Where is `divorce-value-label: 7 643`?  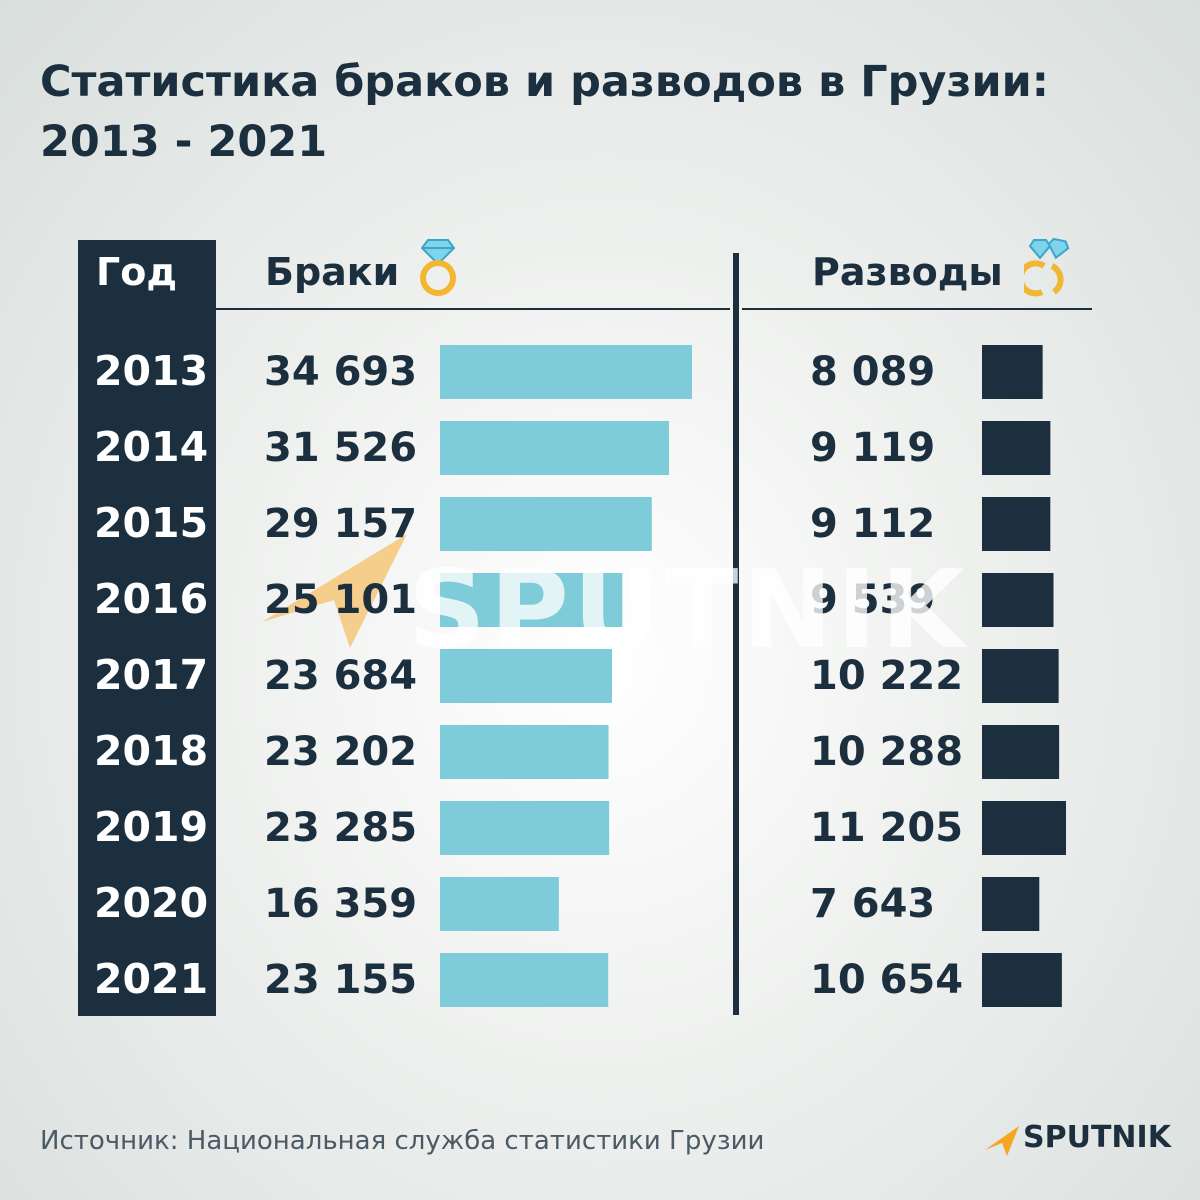 divorce-value-label: 7 643 is located at coordinates (872, 904).